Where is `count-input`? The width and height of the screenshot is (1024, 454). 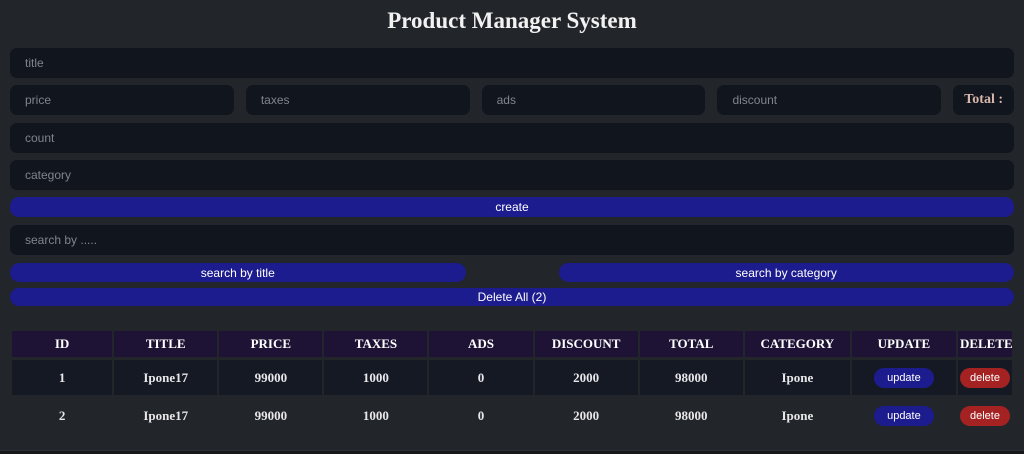 count-input is located at coordinates (512, 138).